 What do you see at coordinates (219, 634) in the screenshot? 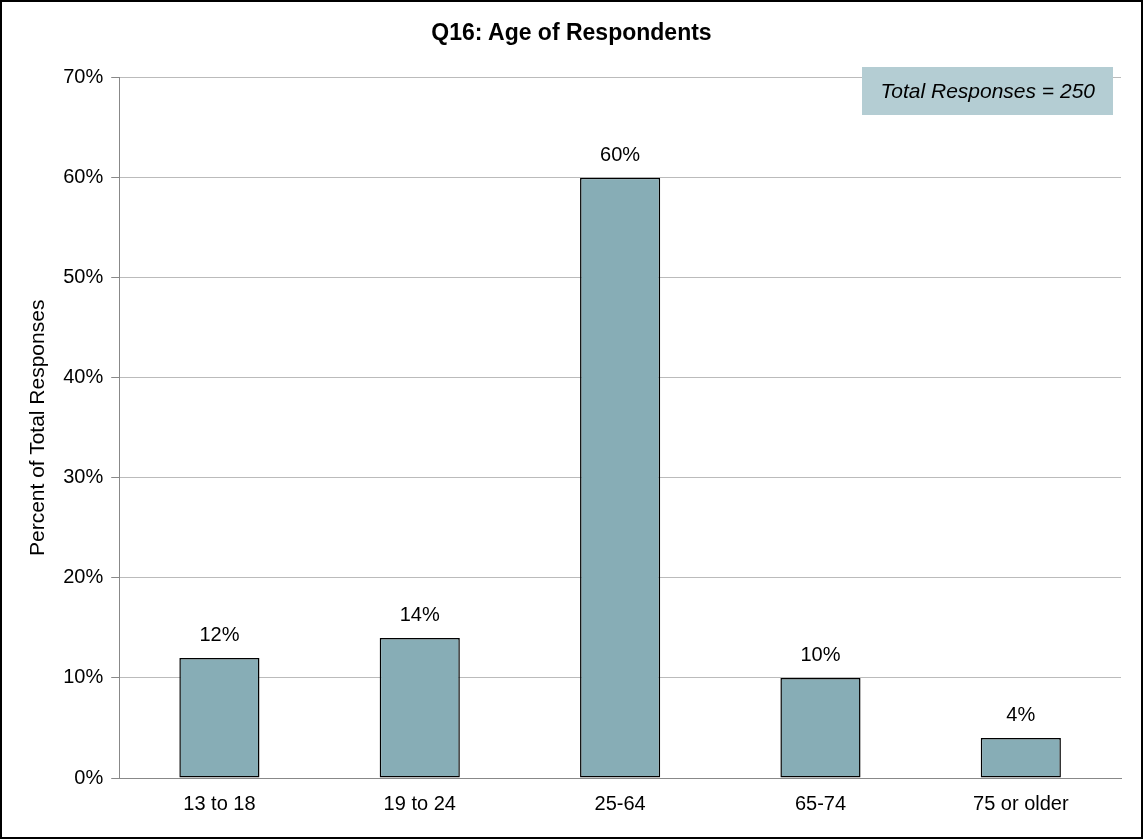
I see `data-label: 12%` at bounding box center [219, 634].